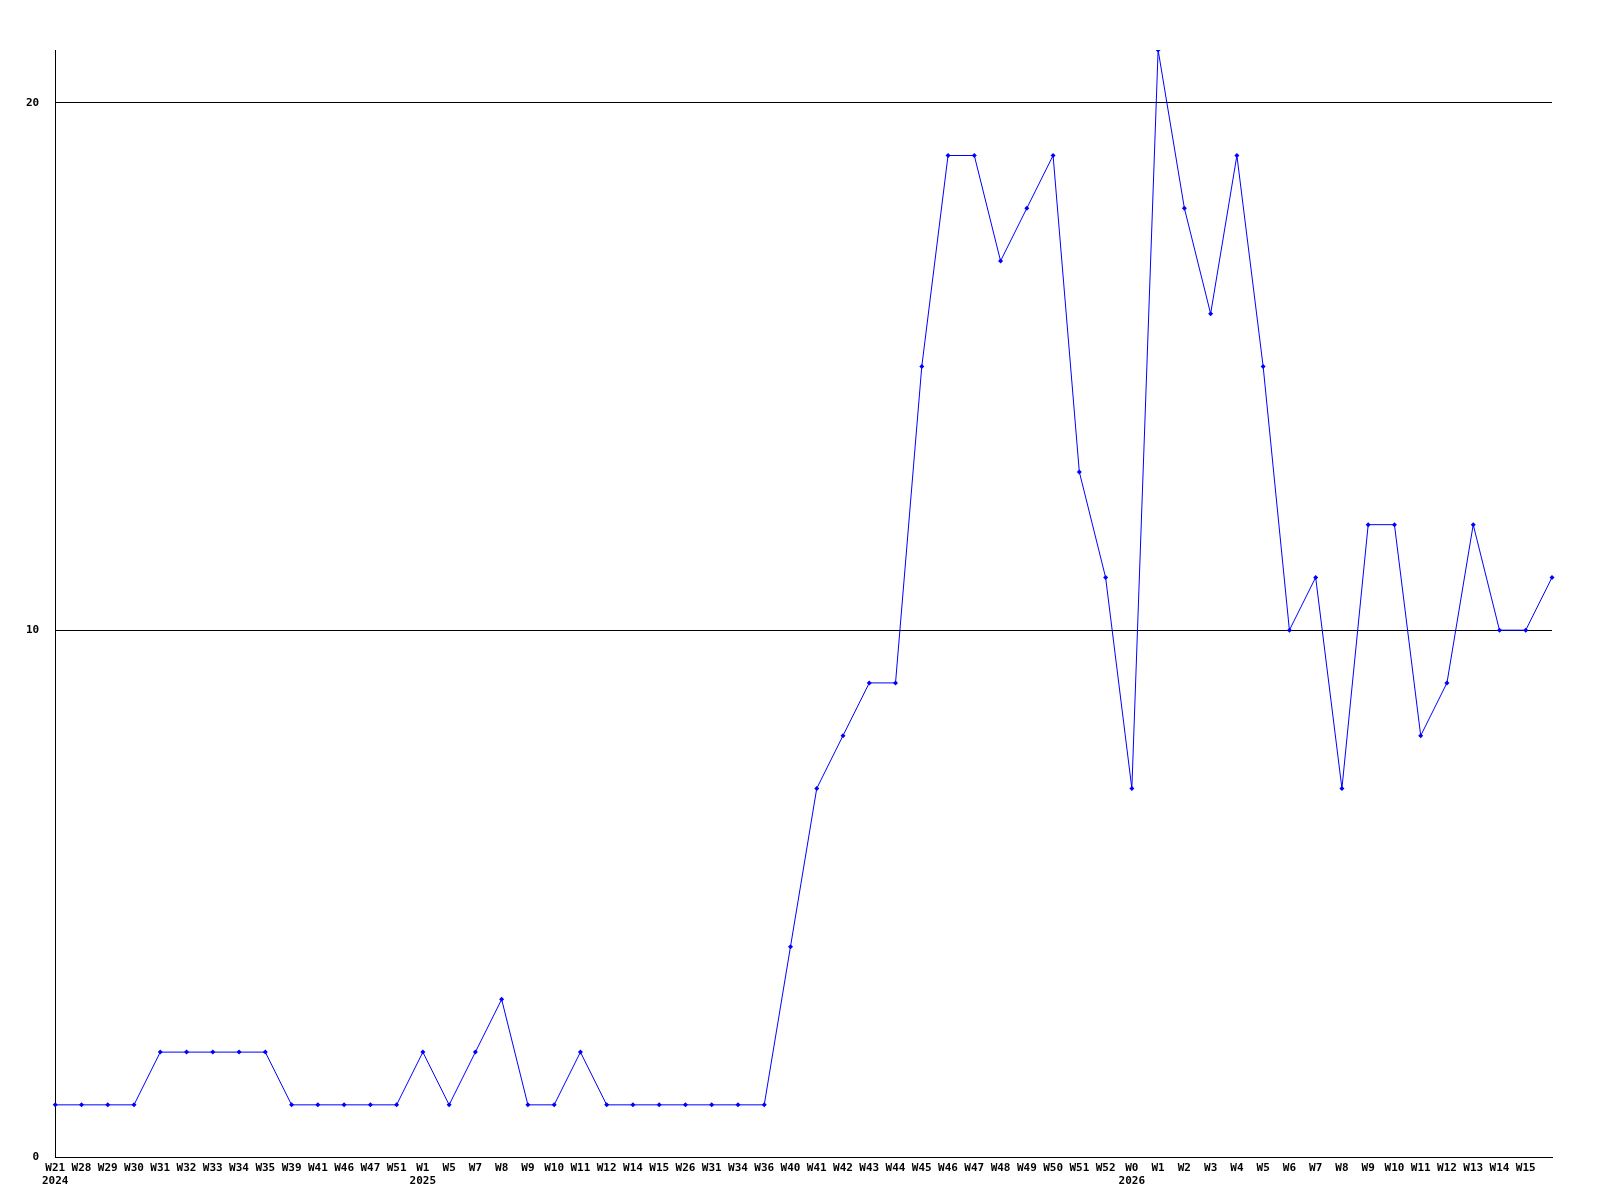 This screenshot has height=1200, width=1600. What do you see at coordinates (921, 1168) in the screenshot?
I see `x-tick-label: W45` at bounding box center [921, 1168].